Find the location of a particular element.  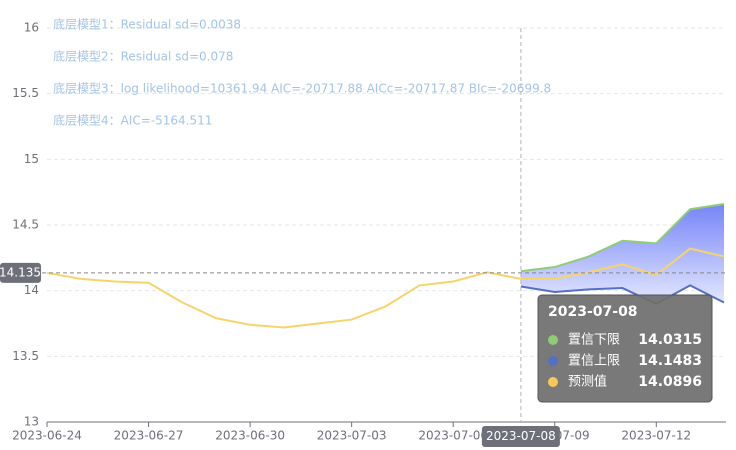

tooltip-value: 14.1483 is located at coordinates (670, 361).